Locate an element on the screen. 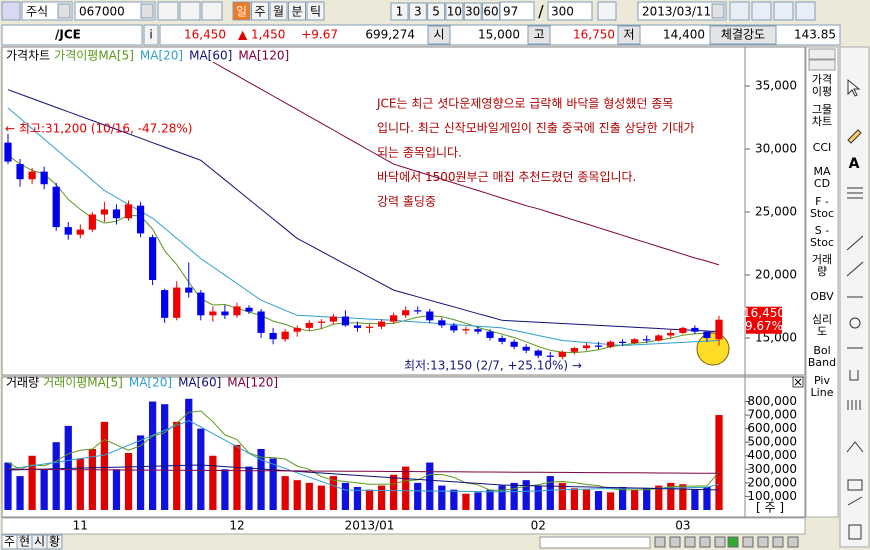  x-tick-label: 03 is located at coordinates (682, 526).